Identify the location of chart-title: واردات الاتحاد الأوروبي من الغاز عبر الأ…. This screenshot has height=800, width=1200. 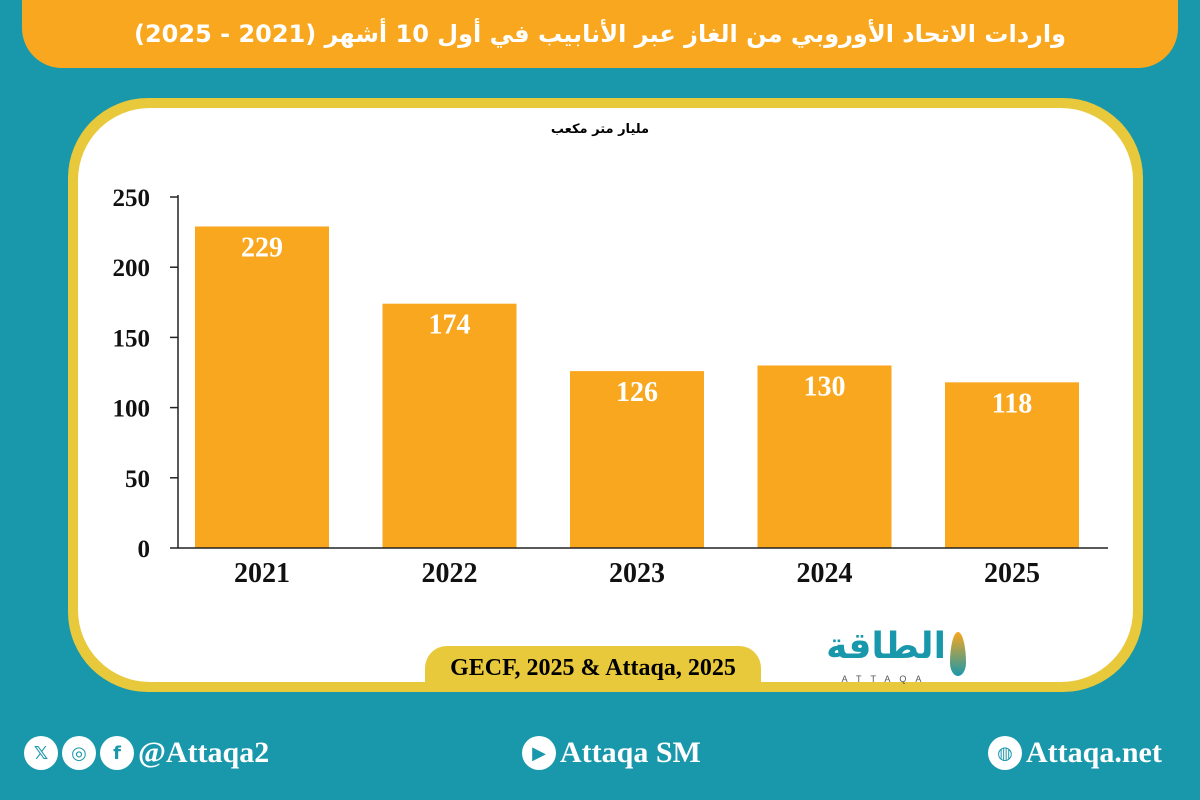
(600, 34).